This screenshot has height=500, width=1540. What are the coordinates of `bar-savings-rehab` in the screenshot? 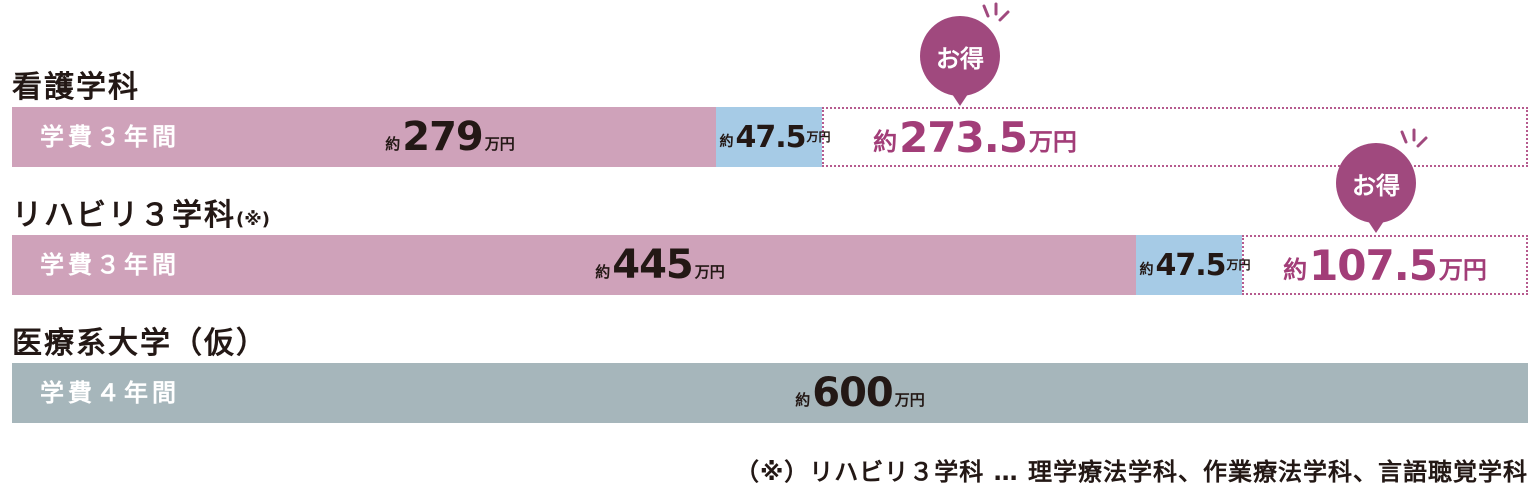 It's located at (1385, 265).